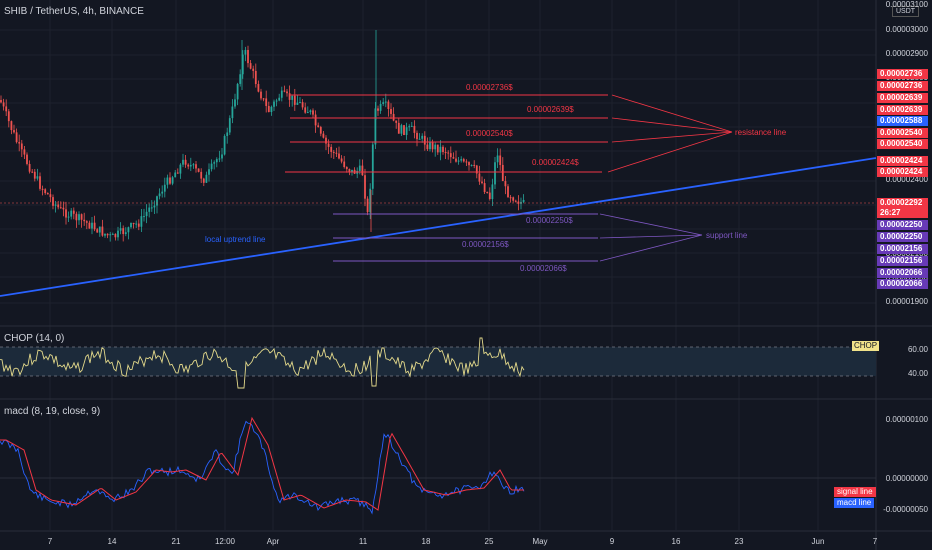 This screenshot has height=550, width=932. Describe the element at coordinates (489, 133) in the screenshot. I see `resistance-level-label-3: 0.00002540$` at that location.